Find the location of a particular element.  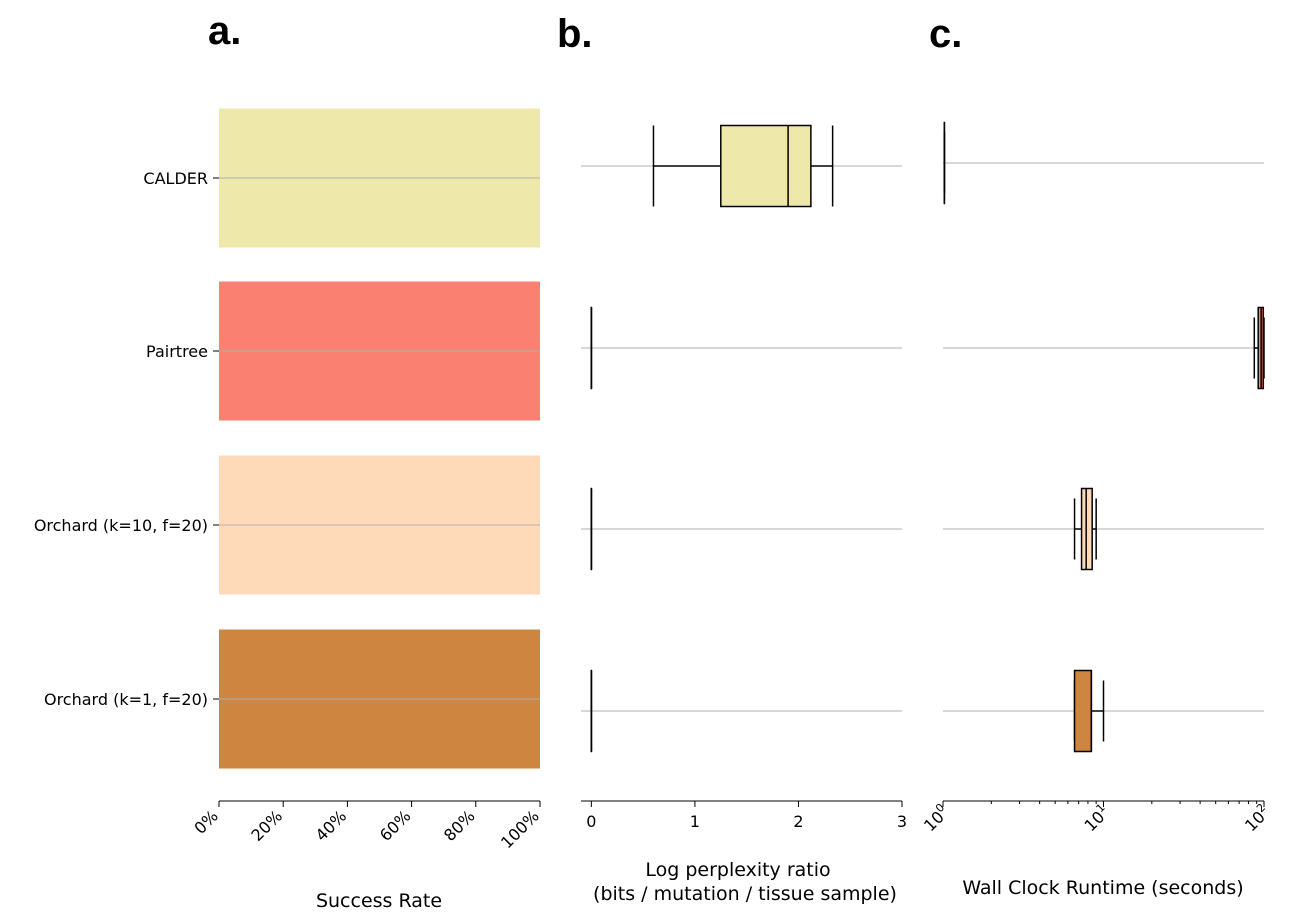

panel-c-label: c. is located at coordinates (945, 34).